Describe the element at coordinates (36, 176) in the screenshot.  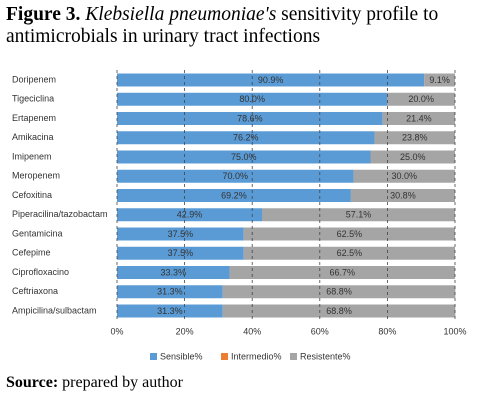
I see `y-tick-label: Meropenem` at that location.